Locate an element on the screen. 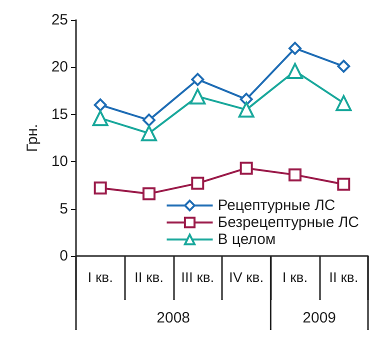 The width and height of the screenshot is (391, 352). y-tick-label: 15 is located at coordinates (59, 114).